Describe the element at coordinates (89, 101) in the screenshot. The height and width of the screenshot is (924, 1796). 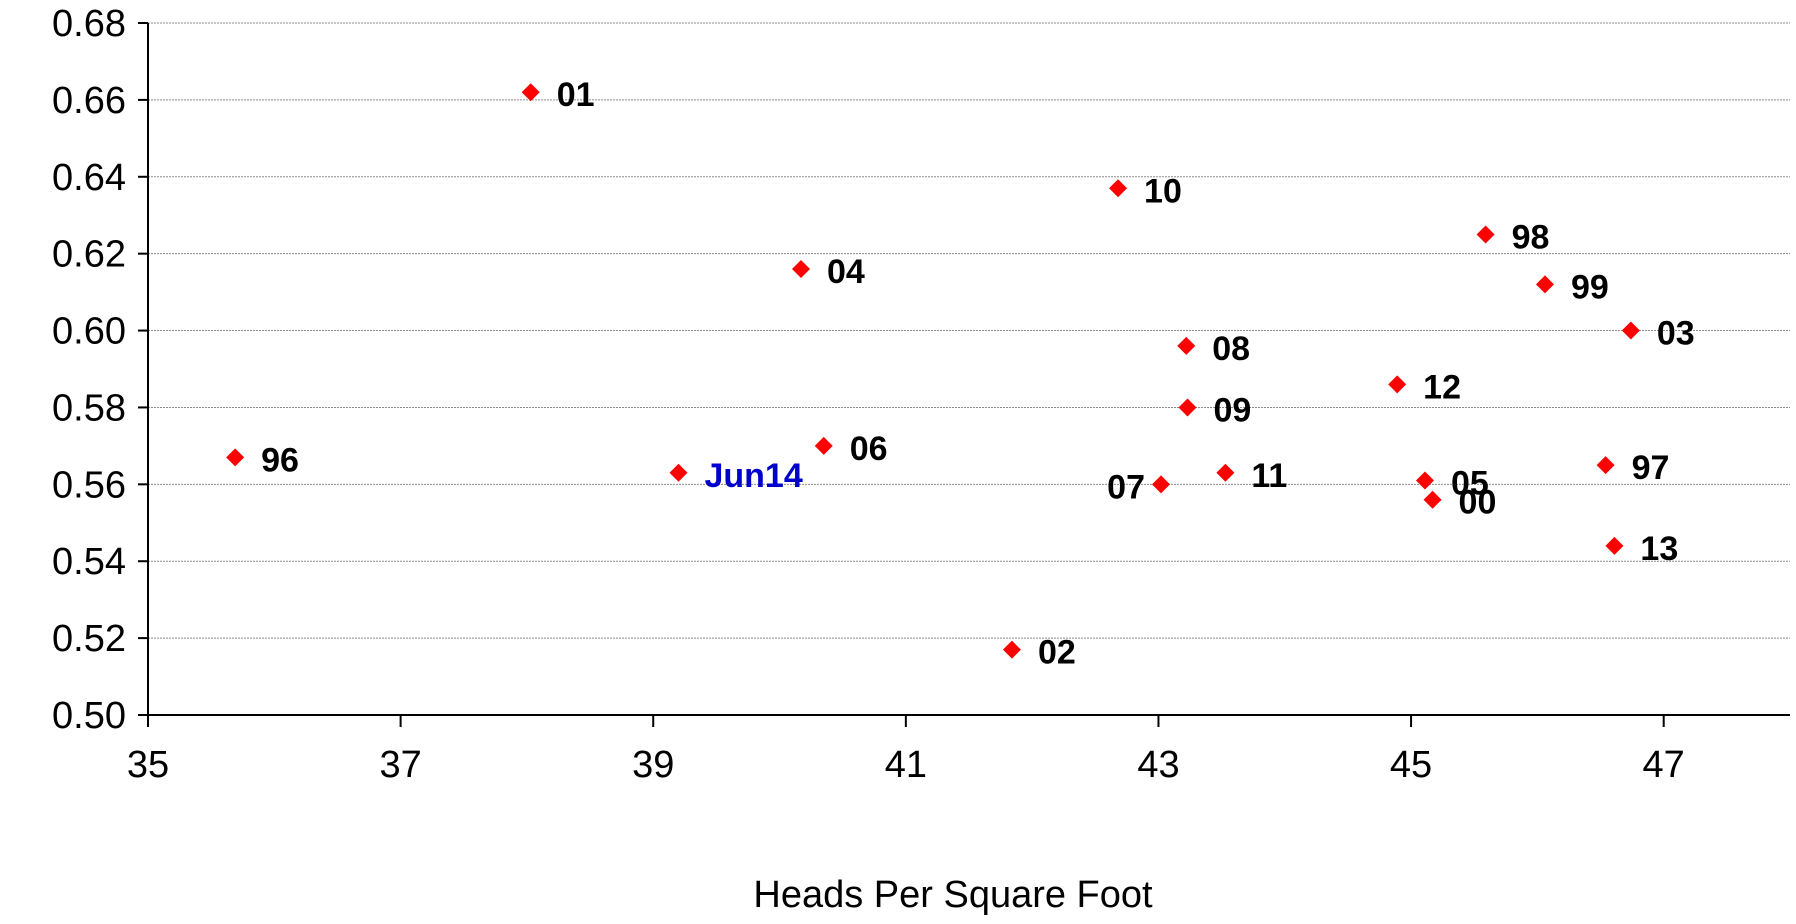
I see `y-tick-label: 0.66` at that location.